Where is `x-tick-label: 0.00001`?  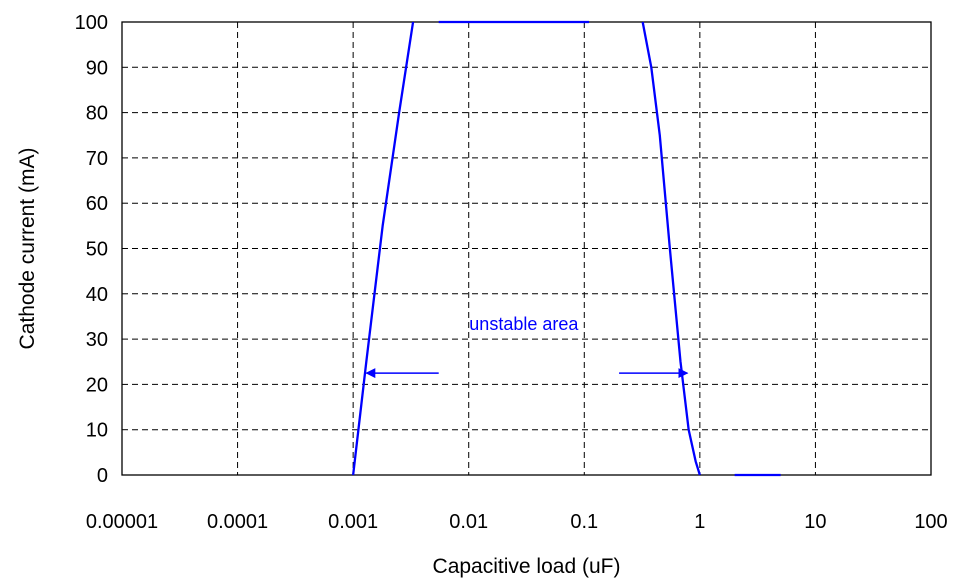
x-tick-label: 0.00001 is located at coordinates (122, 522).